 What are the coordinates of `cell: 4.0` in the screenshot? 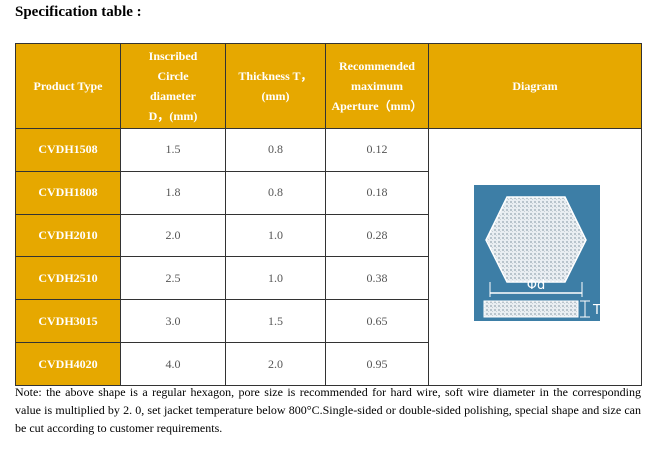 It's located at (173, 364).